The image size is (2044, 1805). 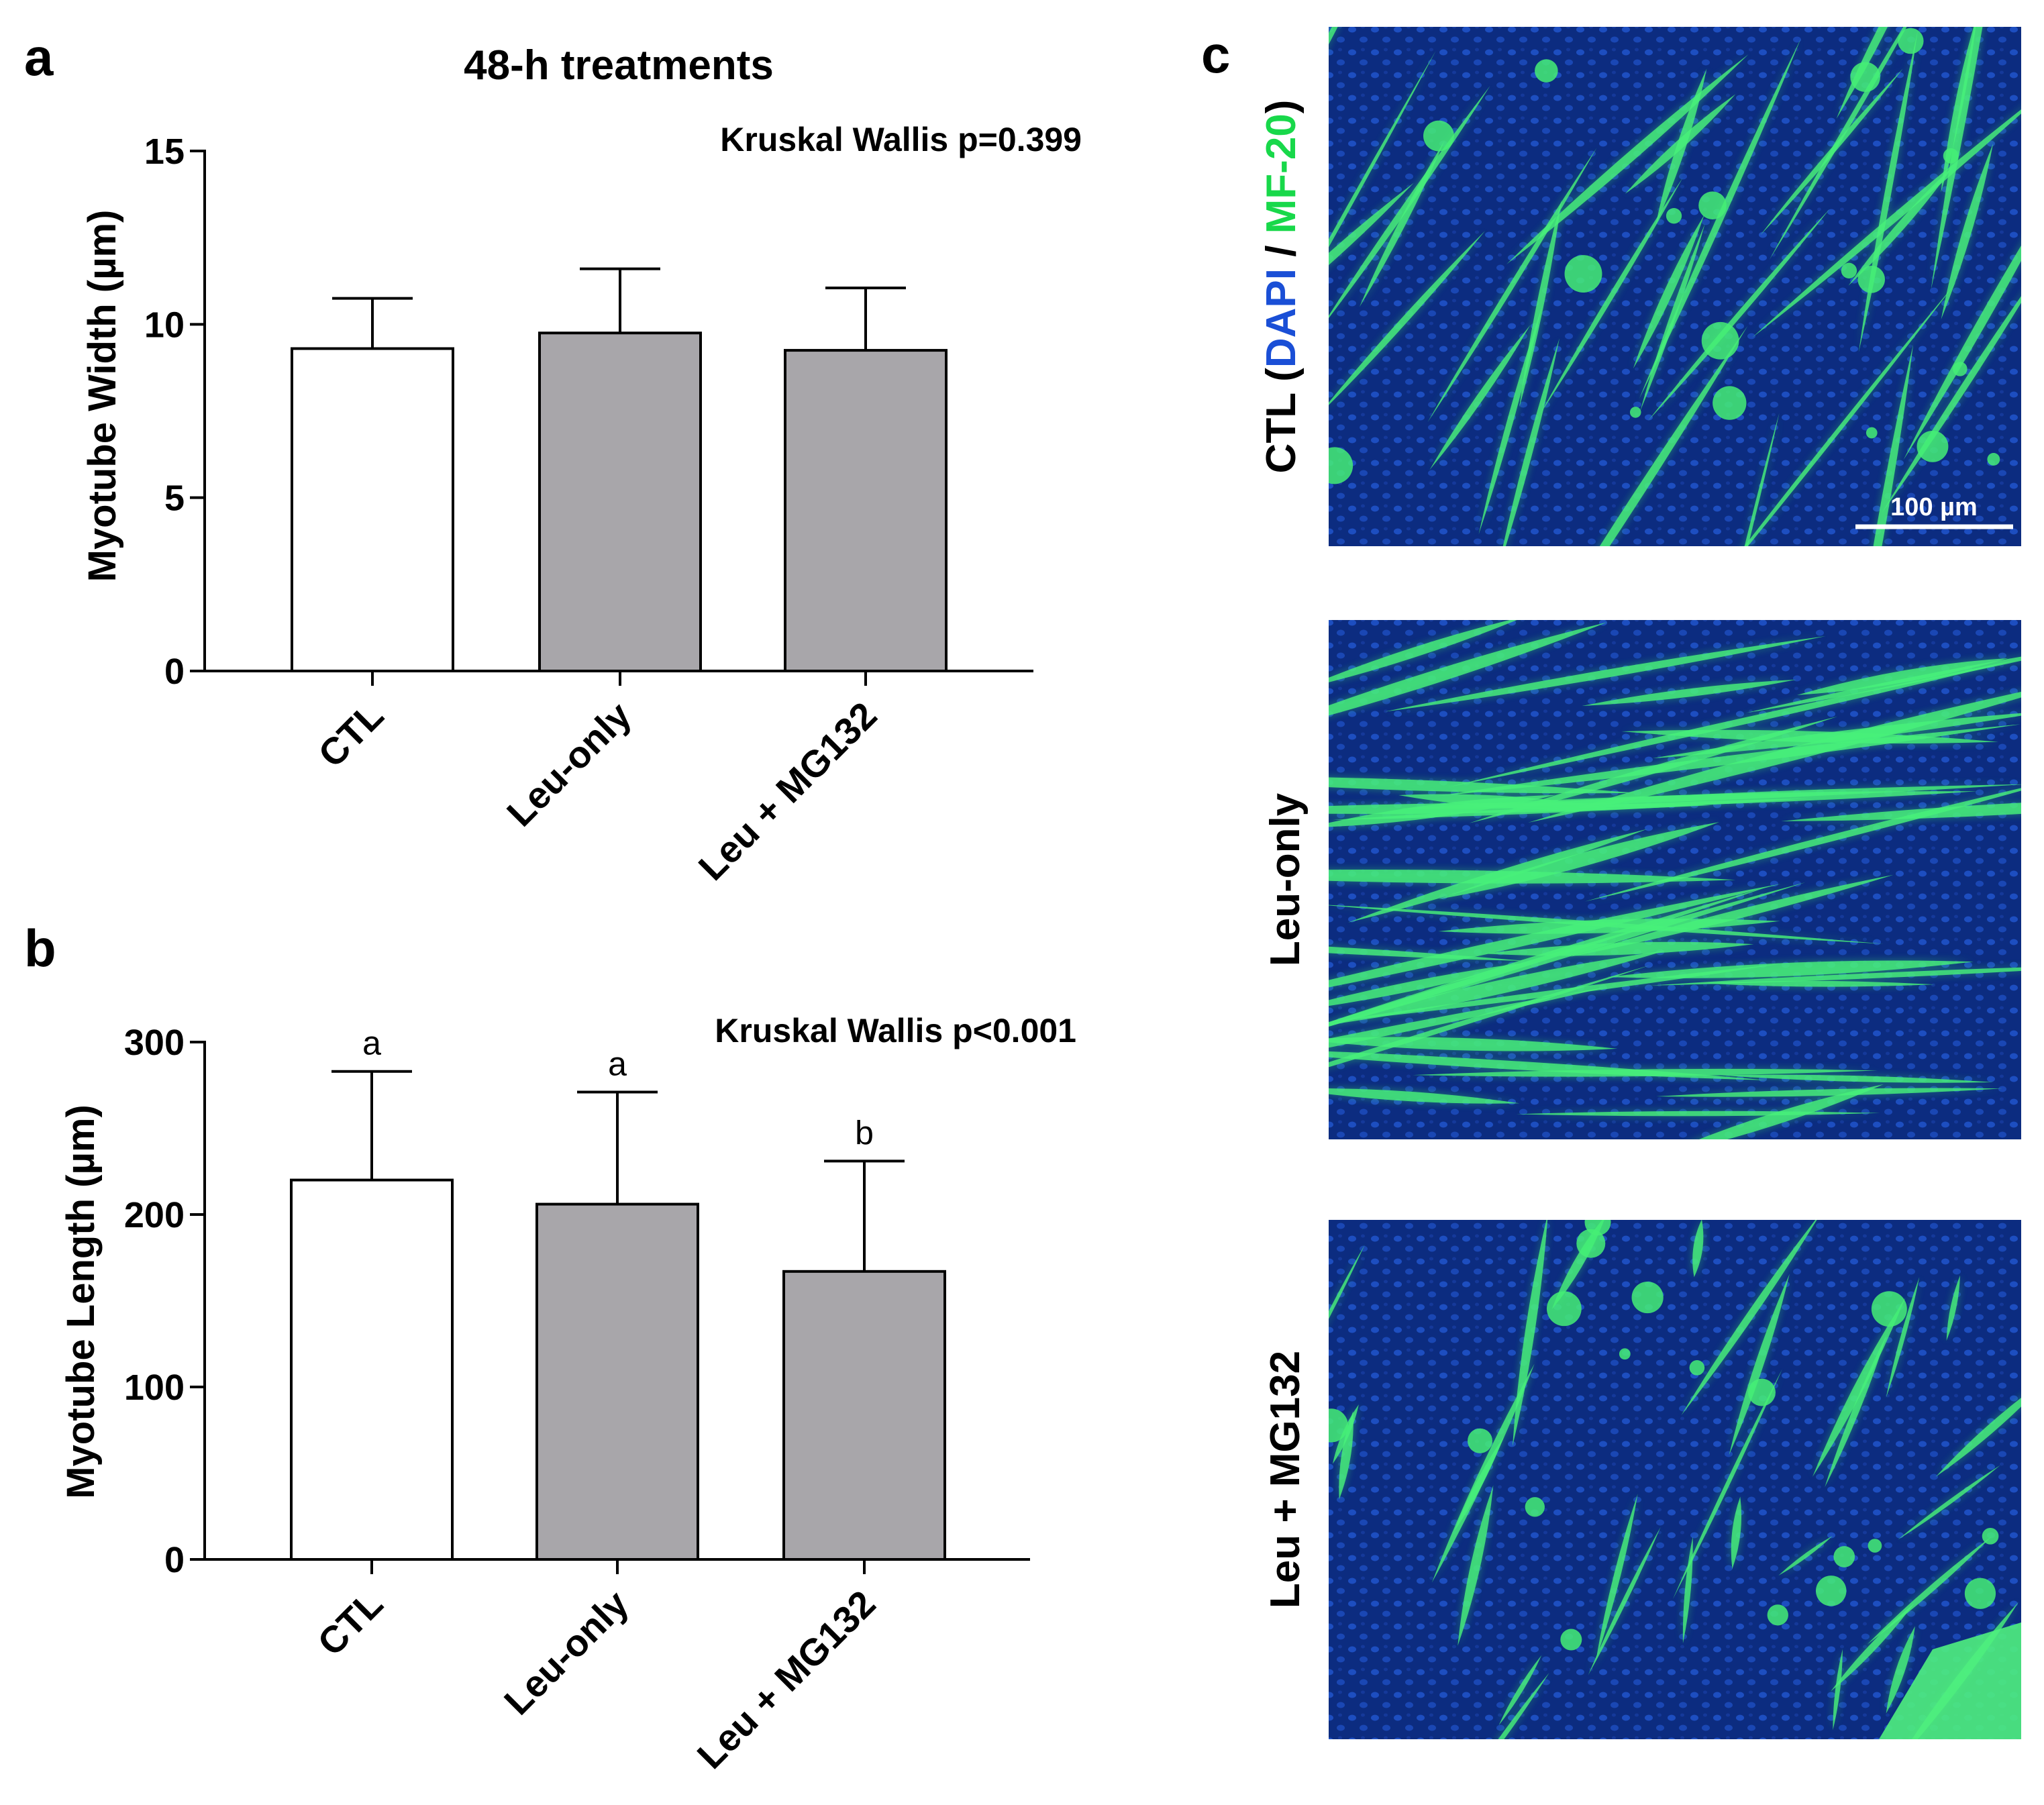 I want to click on row-label-part: CTL (, so click(x=1282, y=421).